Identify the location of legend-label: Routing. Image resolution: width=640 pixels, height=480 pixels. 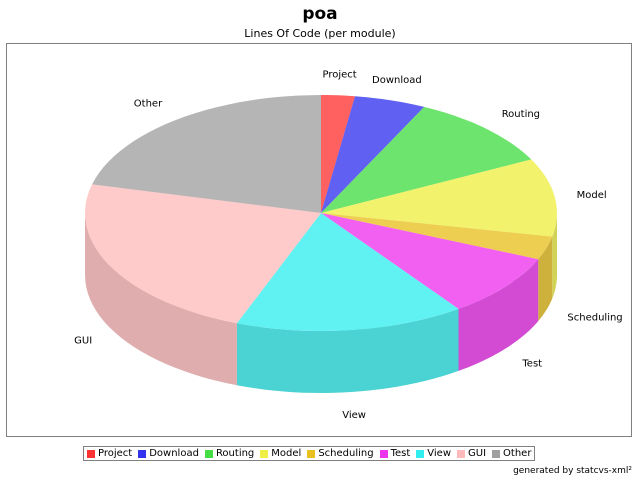
(235, 453).